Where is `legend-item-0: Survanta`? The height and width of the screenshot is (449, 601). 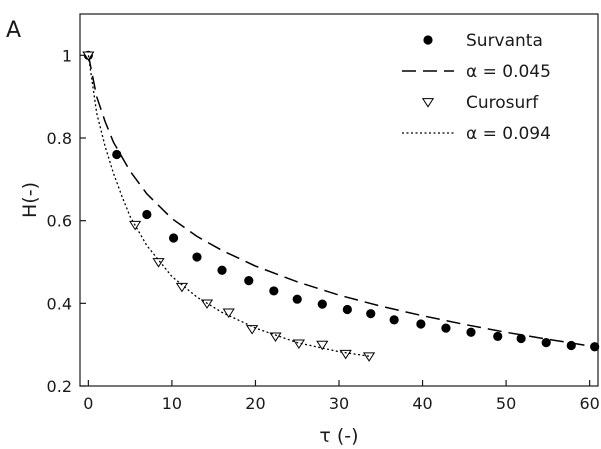 legend-item-0: Survanta is located at coordinates (483, 41).